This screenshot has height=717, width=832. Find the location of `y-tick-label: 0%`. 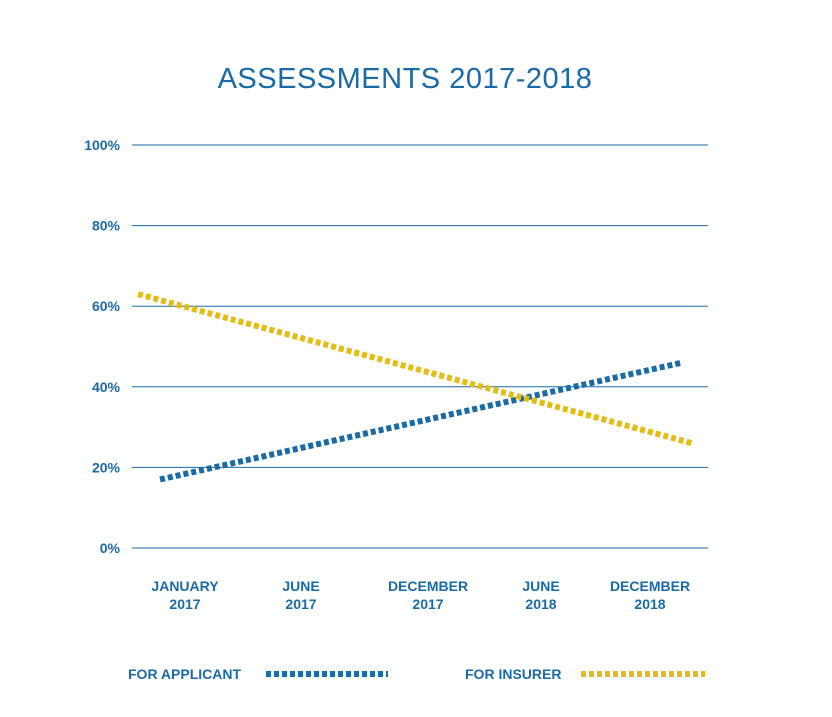

y-tick-label: 0% is located at coordinates (110, 548).